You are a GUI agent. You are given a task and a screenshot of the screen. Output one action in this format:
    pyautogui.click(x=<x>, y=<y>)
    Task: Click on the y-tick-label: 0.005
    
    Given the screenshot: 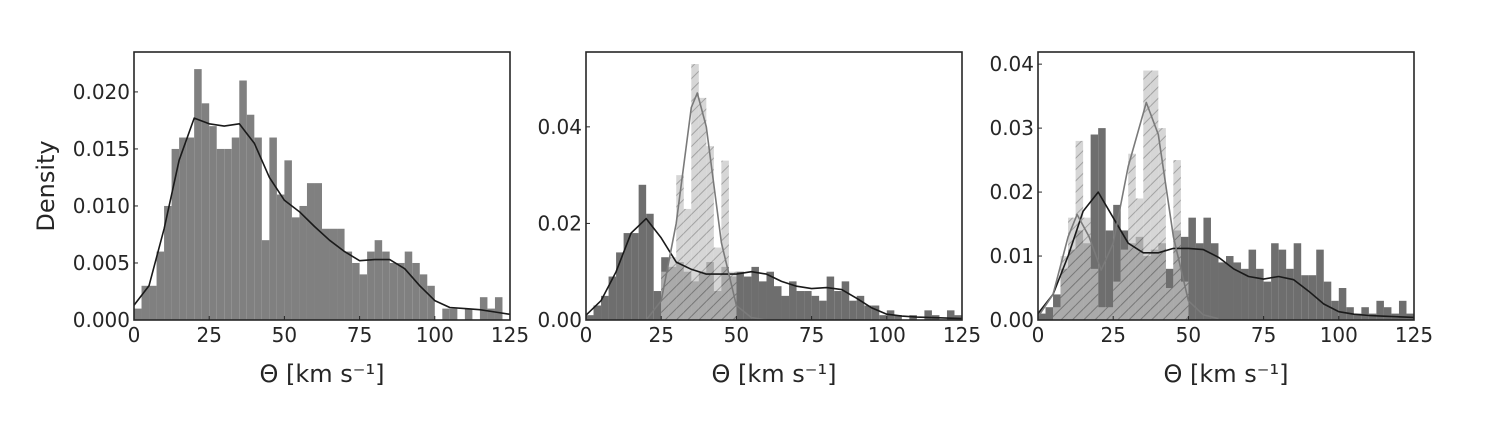 What is the action you would take?
    pyautogui.click(x=101, y=263)
    